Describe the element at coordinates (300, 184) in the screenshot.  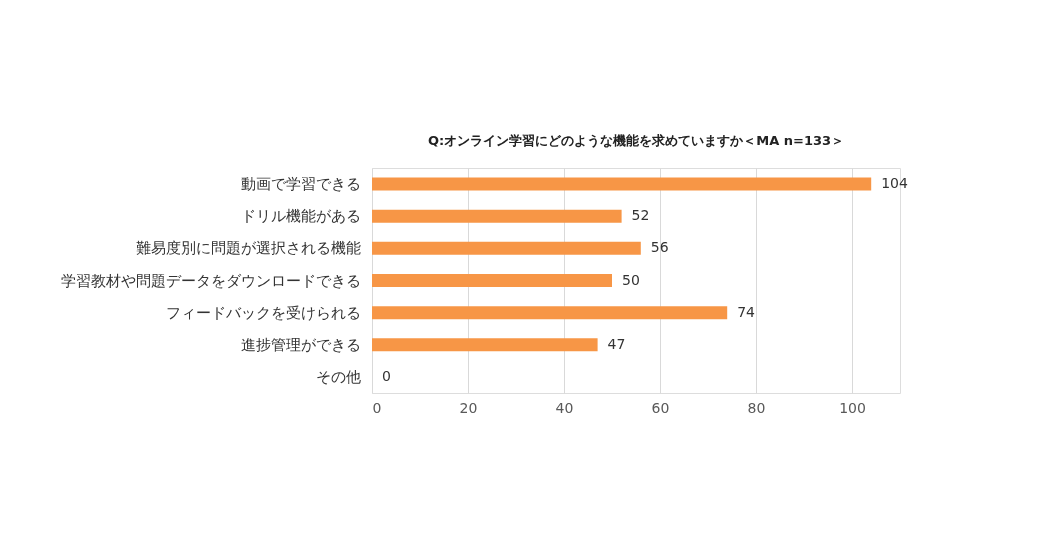
I see `y-tick-label: 動画で学習できる` at that location.